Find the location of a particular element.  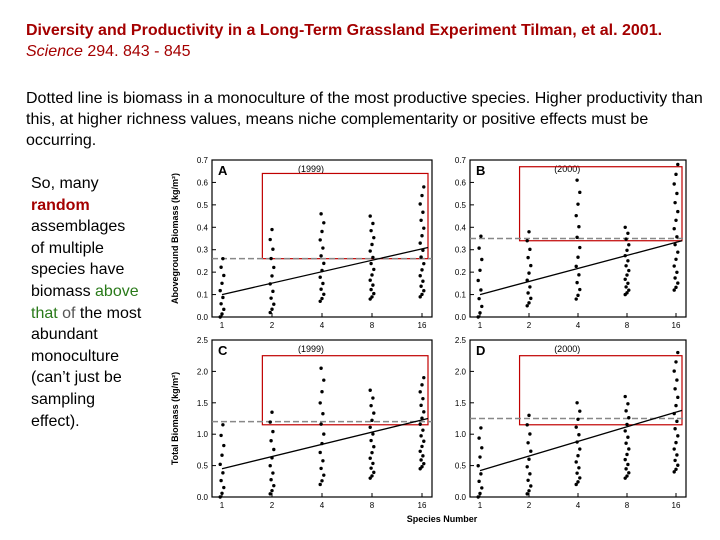

panel-a-frame is located at coordinates (322, 238).